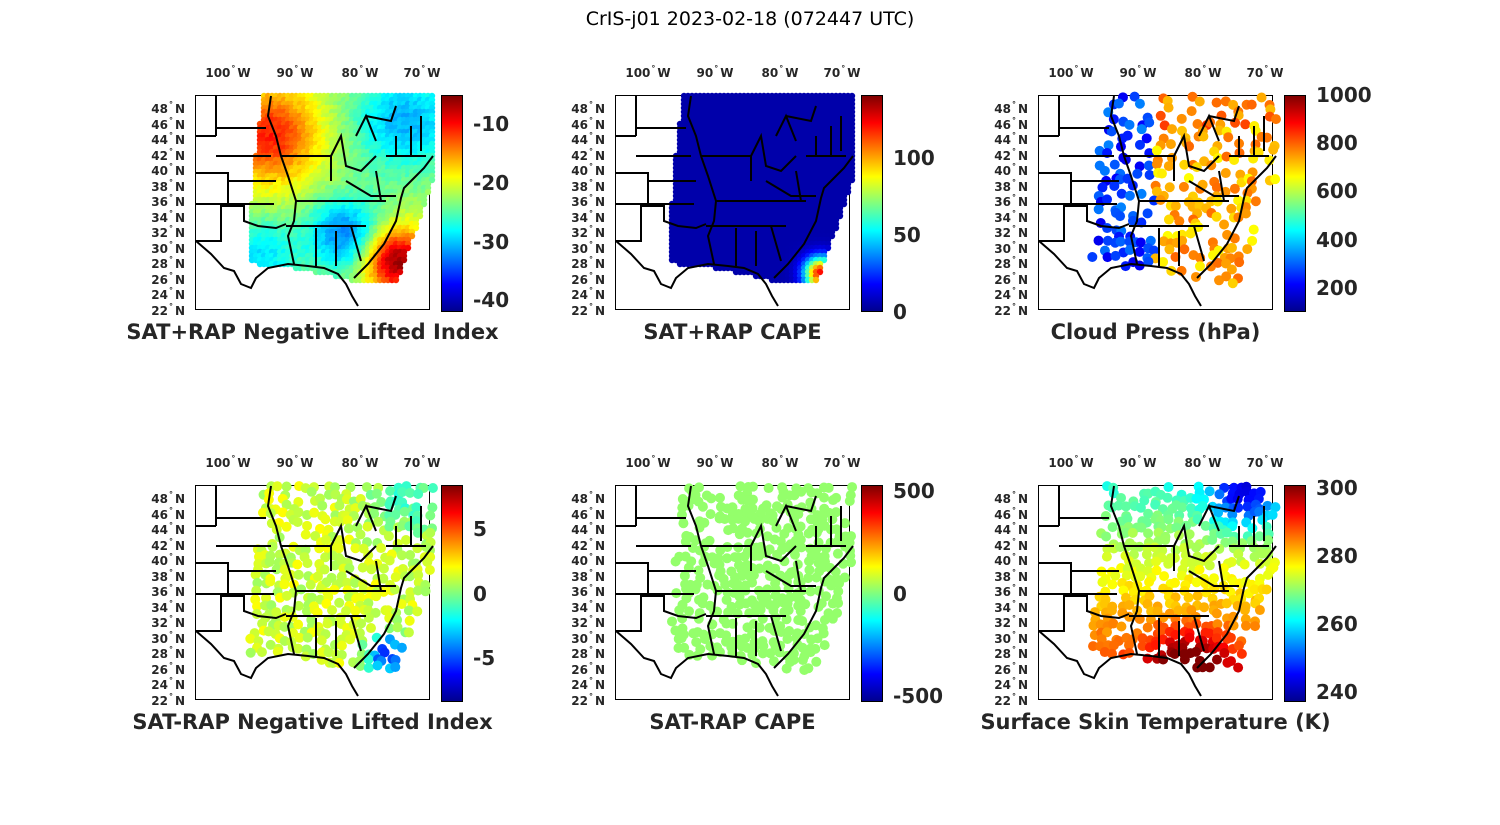 The width and height of the screenshot is (1500, 825). What do you see at coordinates (314, 591) in the screenshot?
I see `state-boundaries` at bounding box center [314, 591].